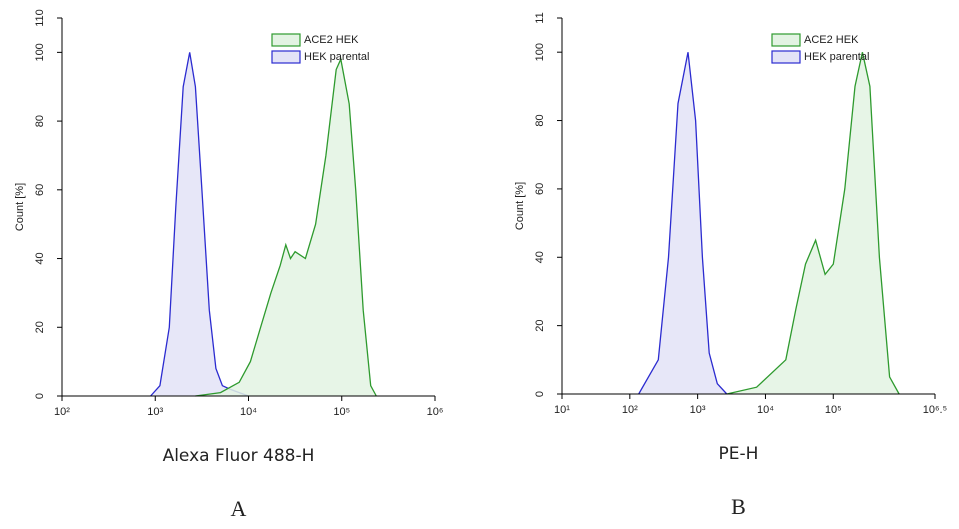  I want to click on x-axis-label: Alexa Fluor 488-H, so click(239, 456).